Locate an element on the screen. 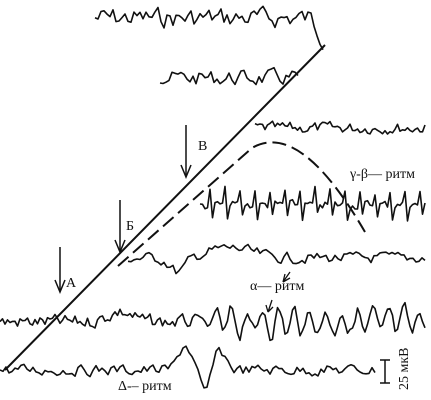 Image resolution: width=431 pixels, height=400 pixels. label-delta: Δ-– ритм is located at coordinates (145, 386).